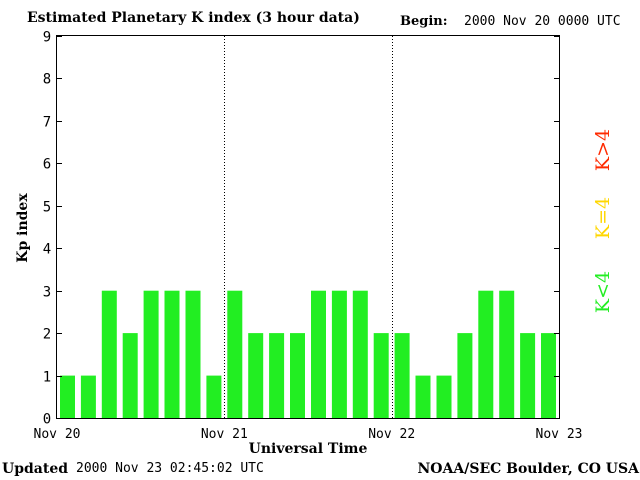  I want to click on y-tick-label: 0, so click(47, 420).